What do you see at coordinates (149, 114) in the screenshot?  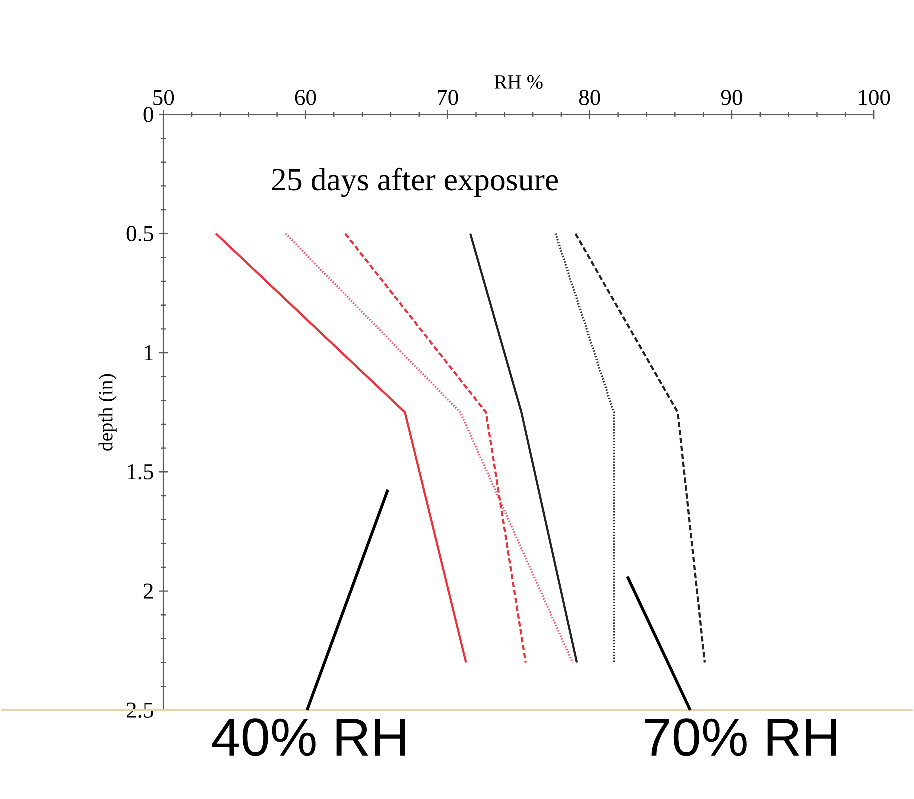 I see `y-tick-label: 0` at bounding box center [149, 114].